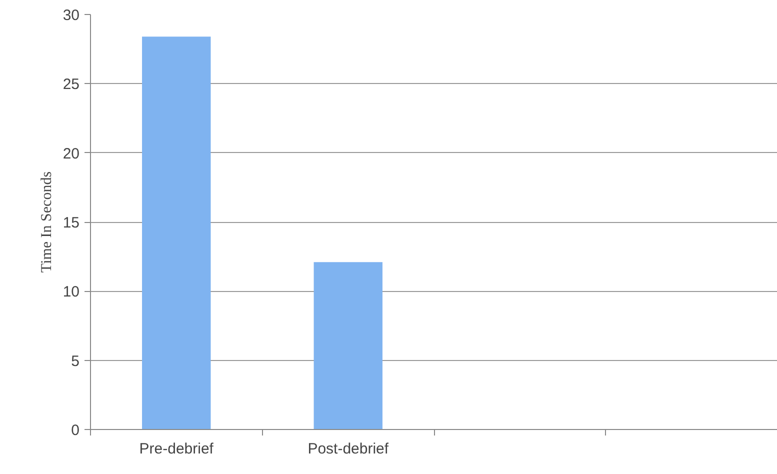  What do you see at coordinates (71, 292) in the screenshot?
I see `y-tick-label: 10` at bounding box center [71, 292].